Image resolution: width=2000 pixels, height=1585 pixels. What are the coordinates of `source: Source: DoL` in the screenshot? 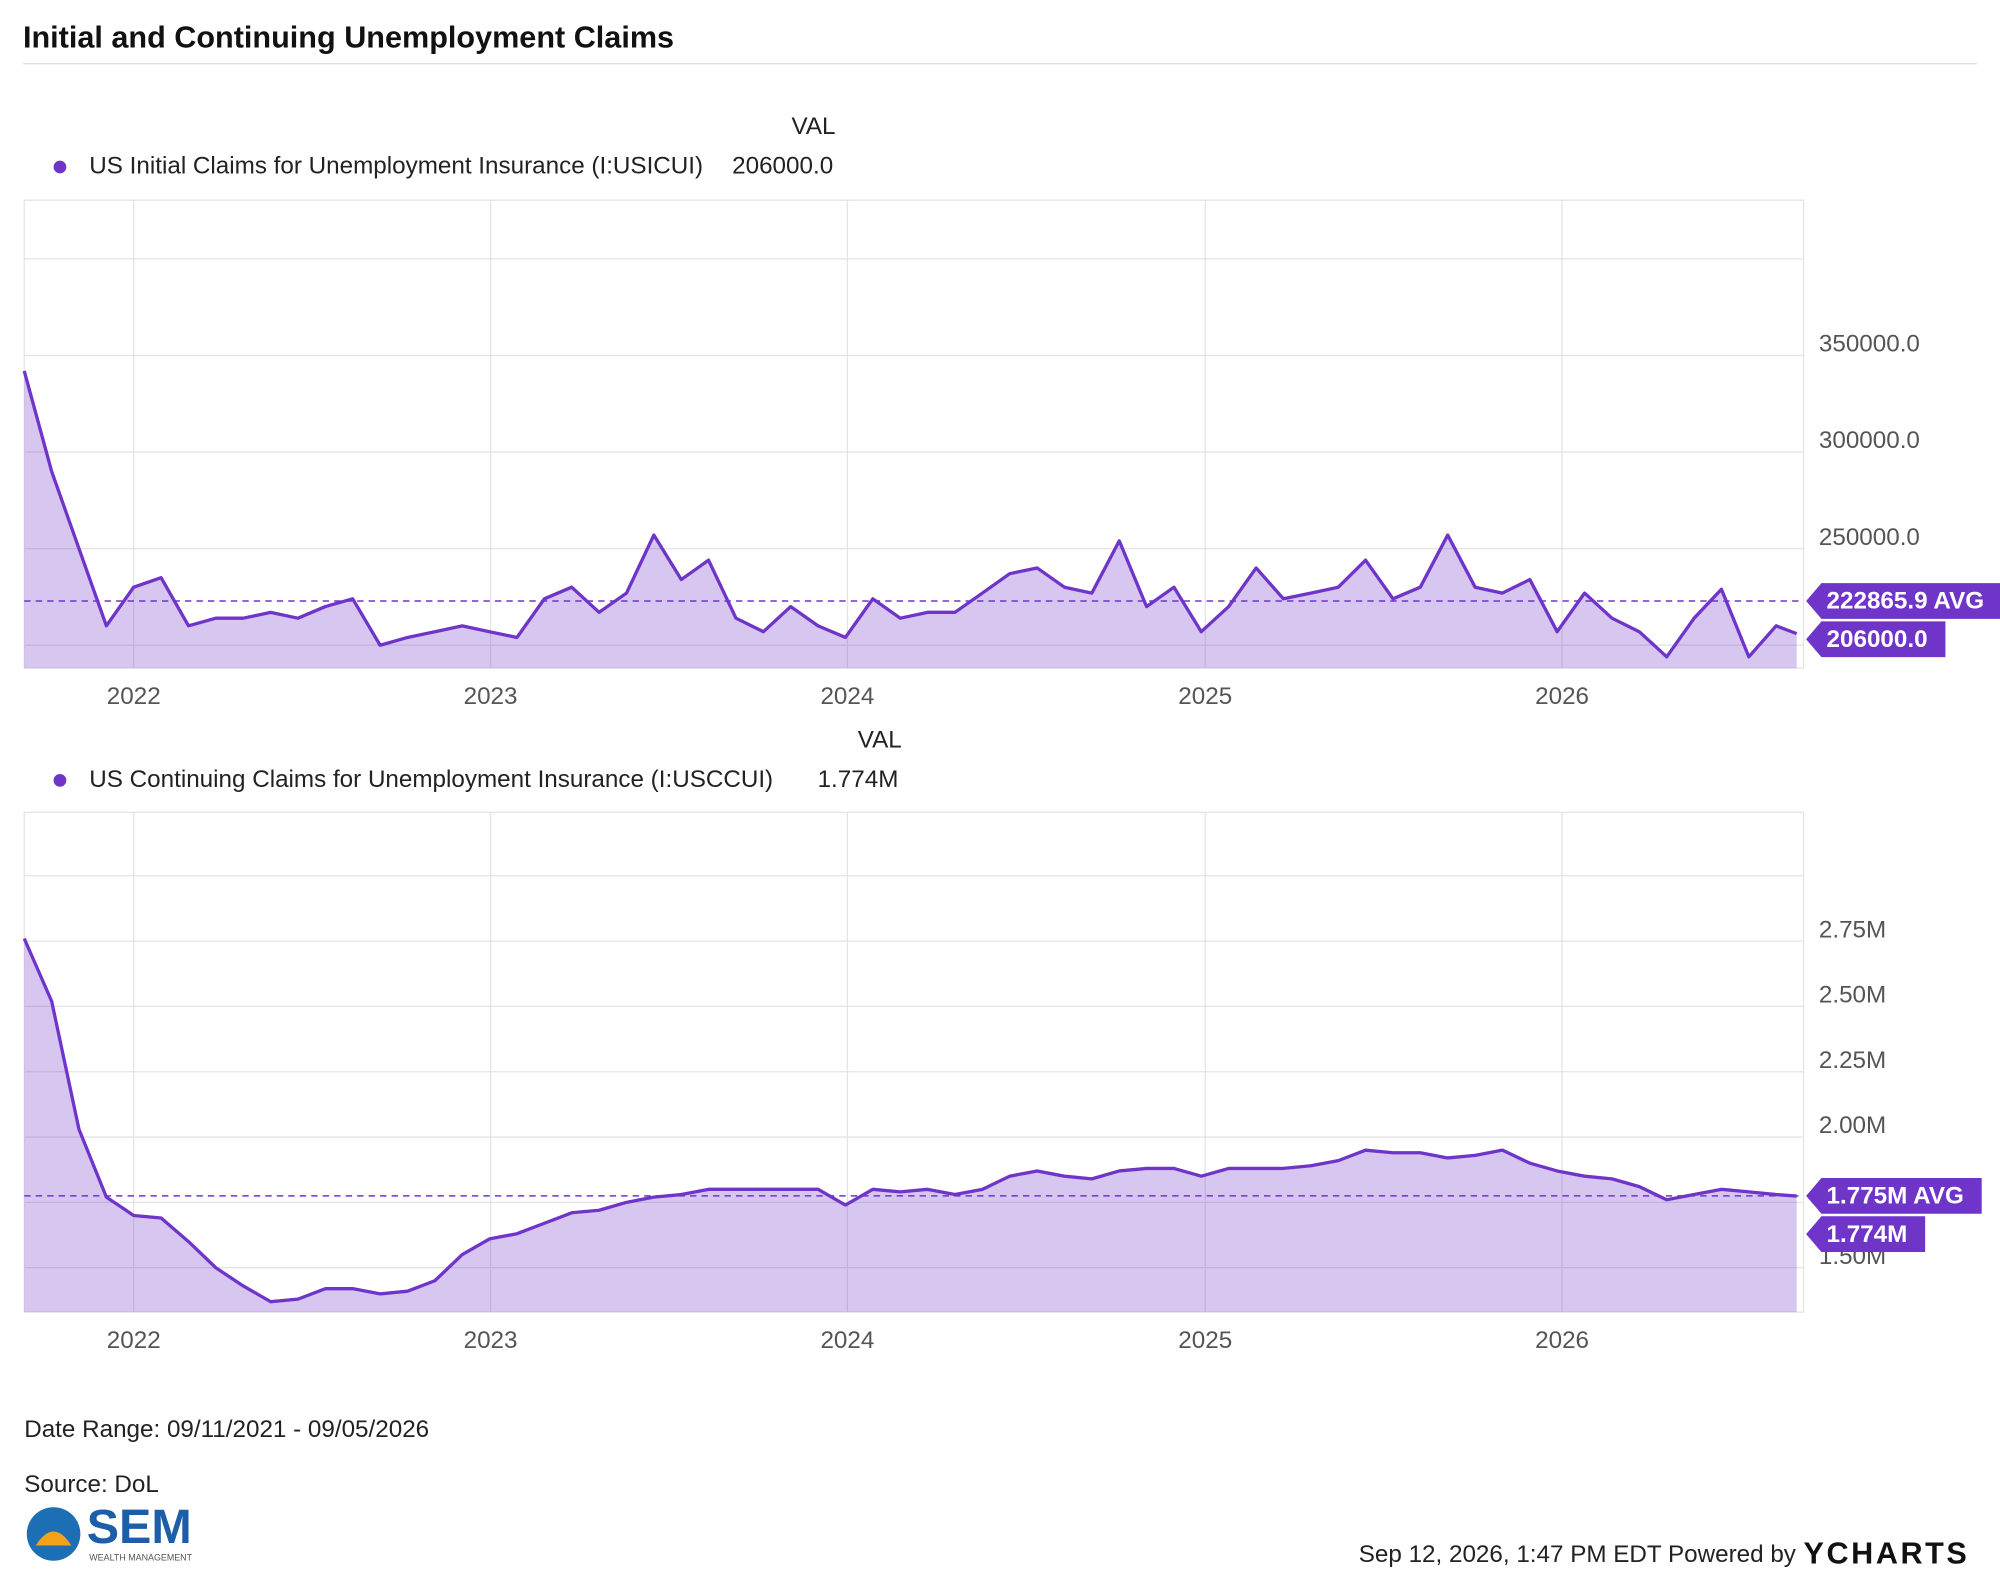 It's located at (91, 1484).